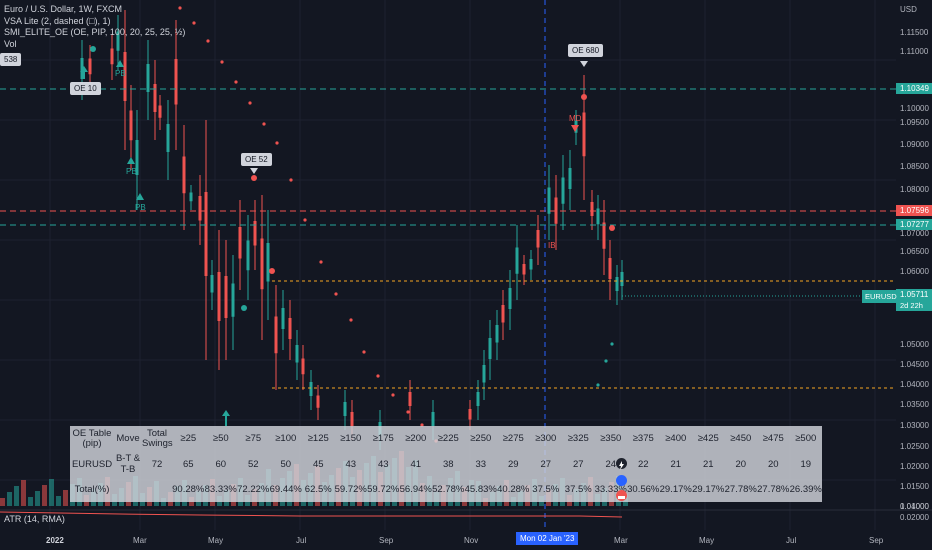 This screenshot has width=932, height=550. Describe the element at coordinates (552, 245) in the screenshot. I see `ib-label: IB` at that location.